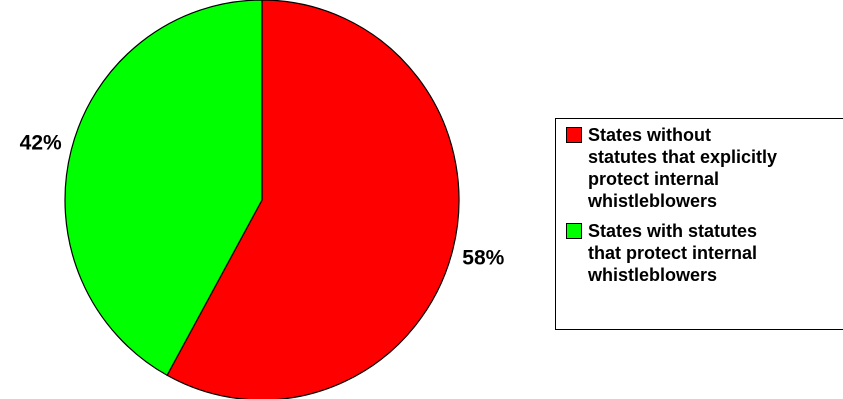 Image resolution: width=843 pixels, height=399 pixels. Describe the element at coordinates (483, 258) in the screenshot. I see `slice-data-label-without-statutes: 58%` at that location.